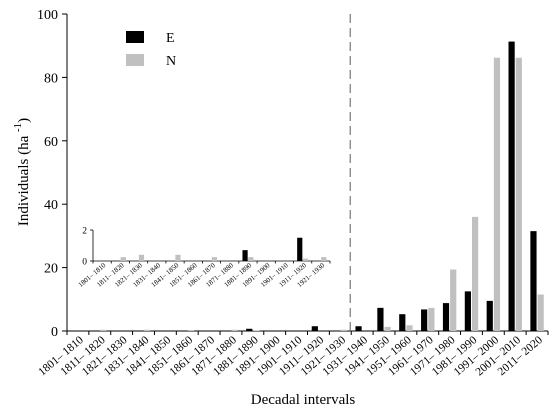 The height and width of the screenshot is (412, 550). I want to click on inset-y-tick-label: 2, so click(84, 232).